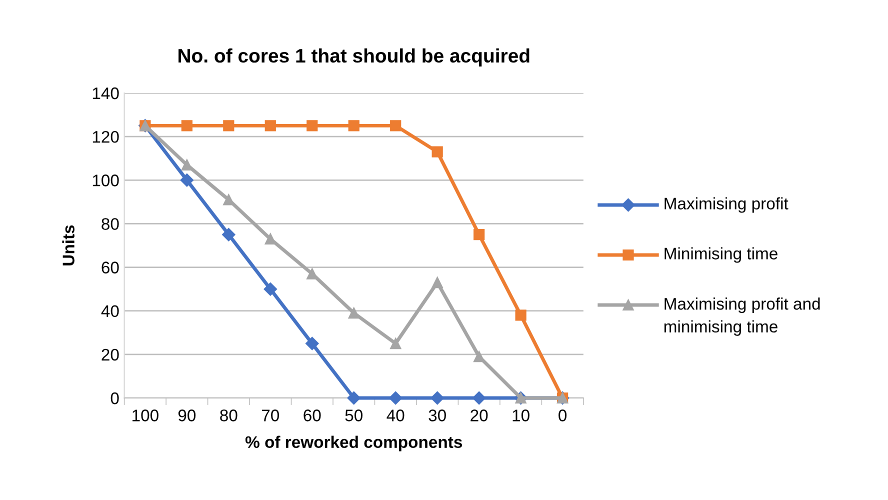  I want to click on x-tick-label: 30, so click(437, 416).